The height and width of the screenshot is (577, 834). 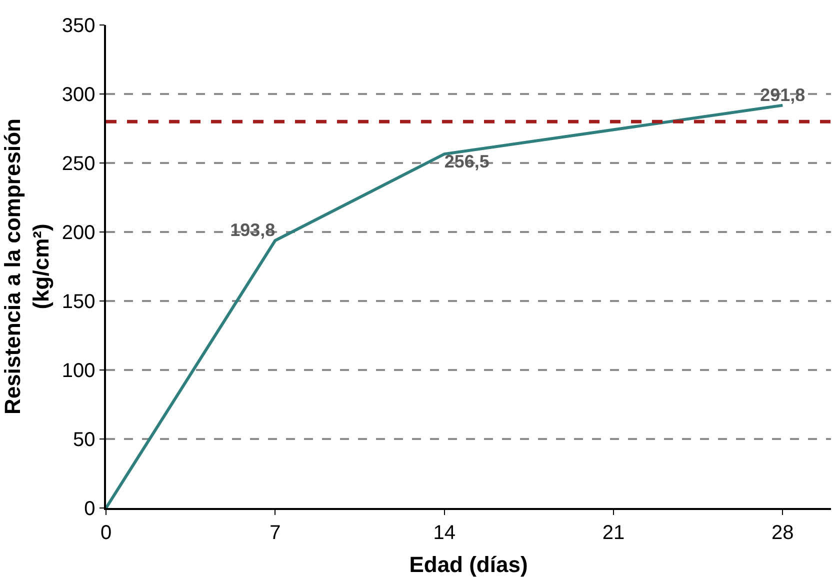 I want to click on y-tick-label: 300, so click(x=79, y=95).